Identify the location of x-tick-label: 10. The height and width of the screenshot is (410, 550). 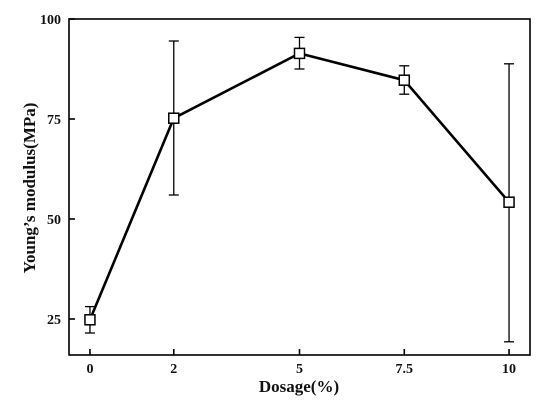
(509, 369).